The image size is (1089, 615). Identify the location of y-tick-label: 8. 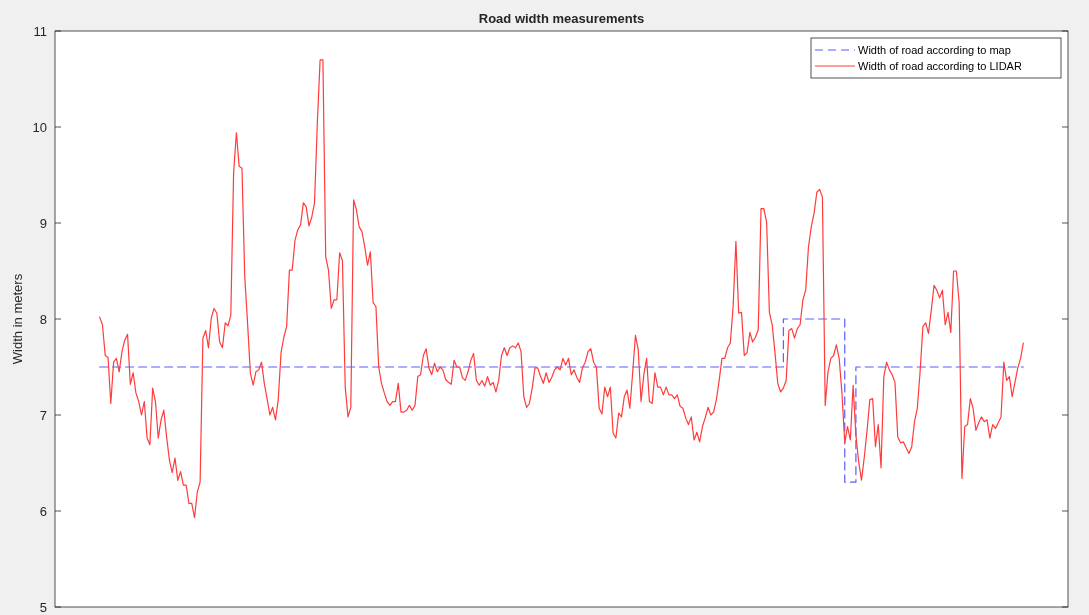
(43, 319).